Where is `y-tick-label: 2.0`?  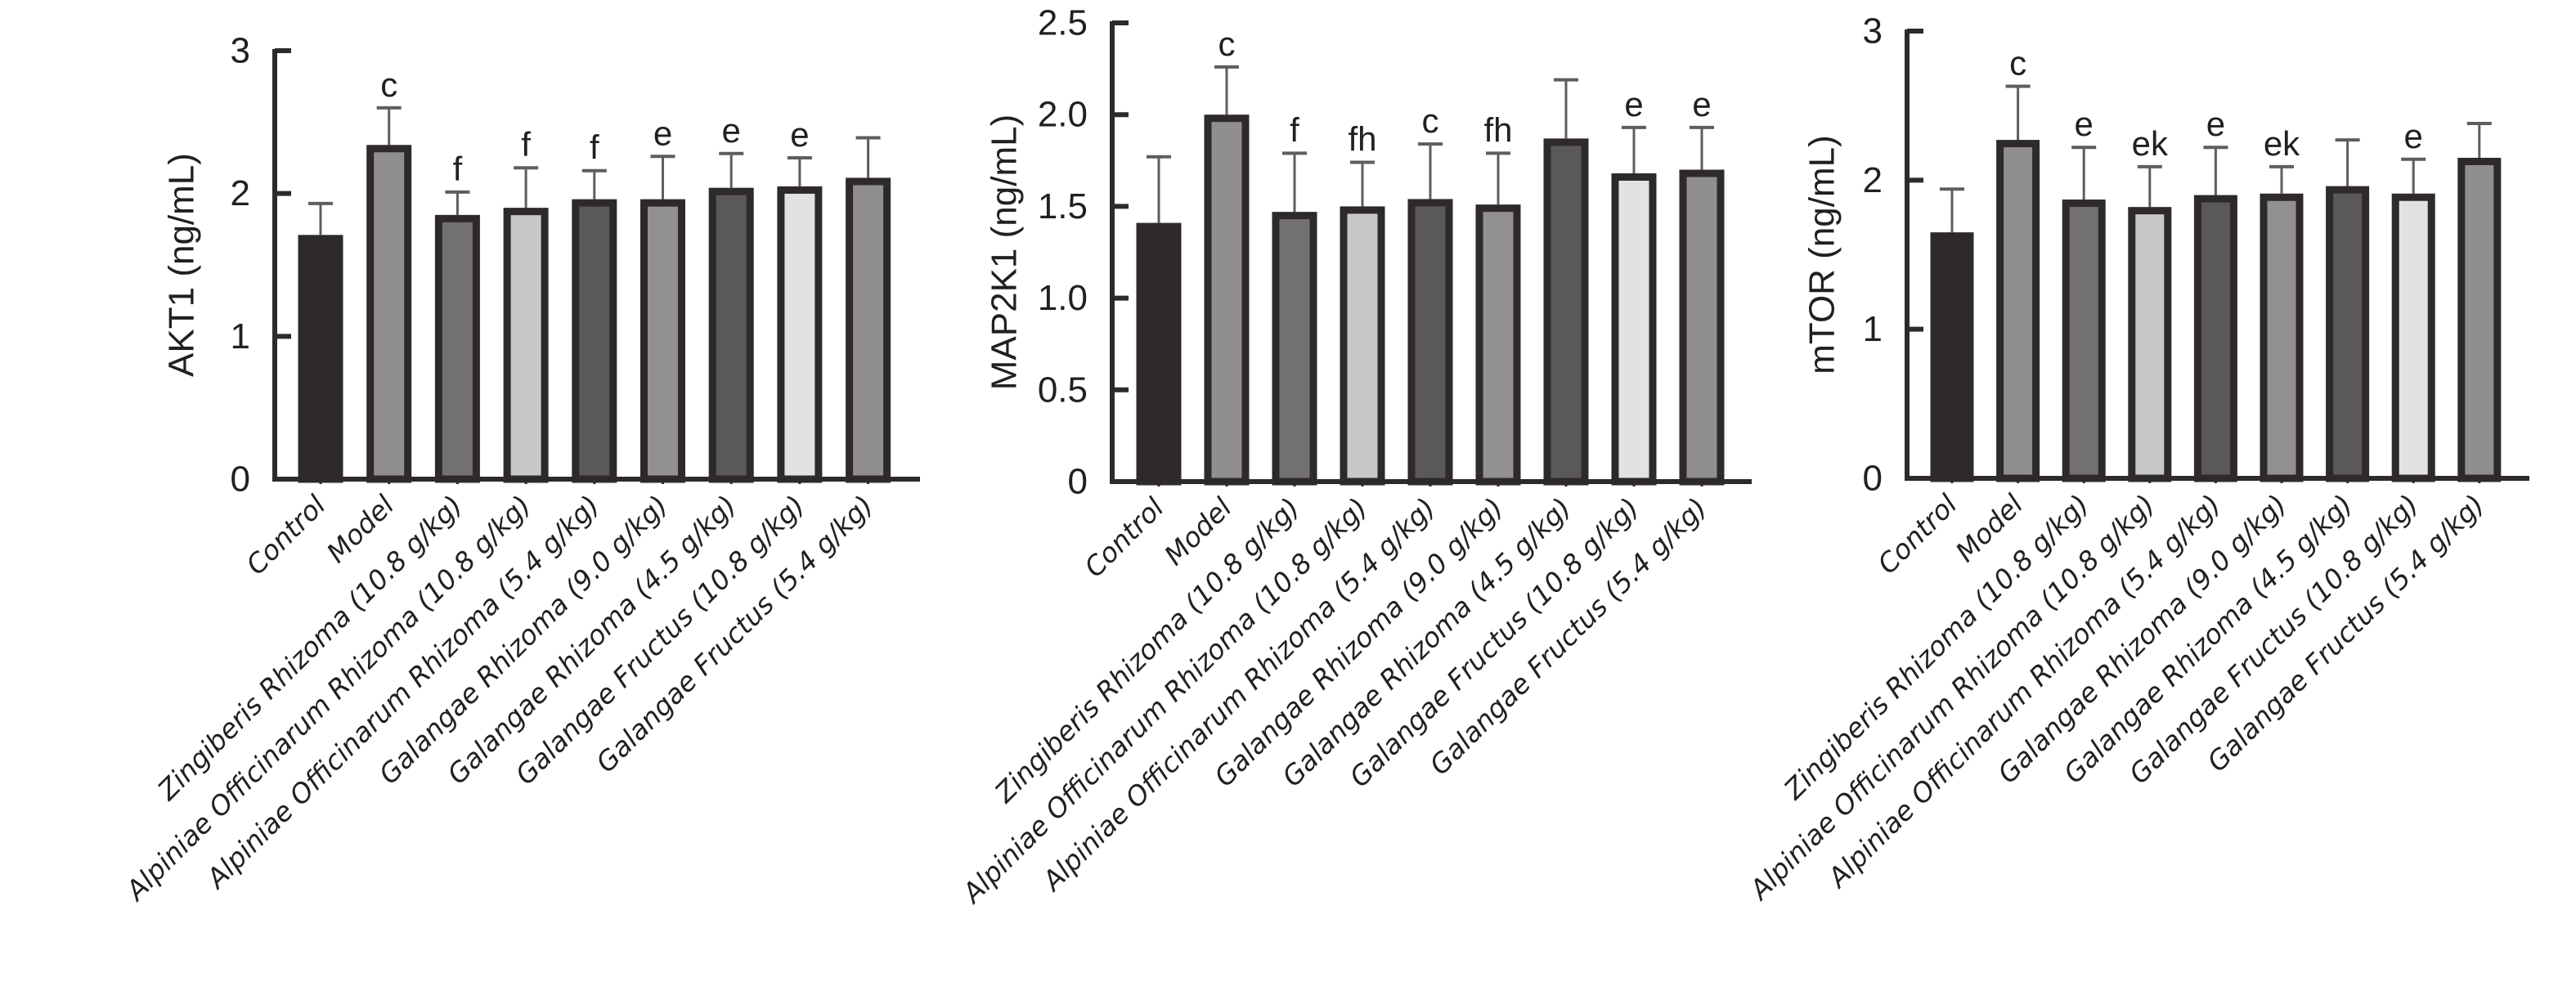 y-tick-label: 2.0 is located at coordinates (1063, 115).